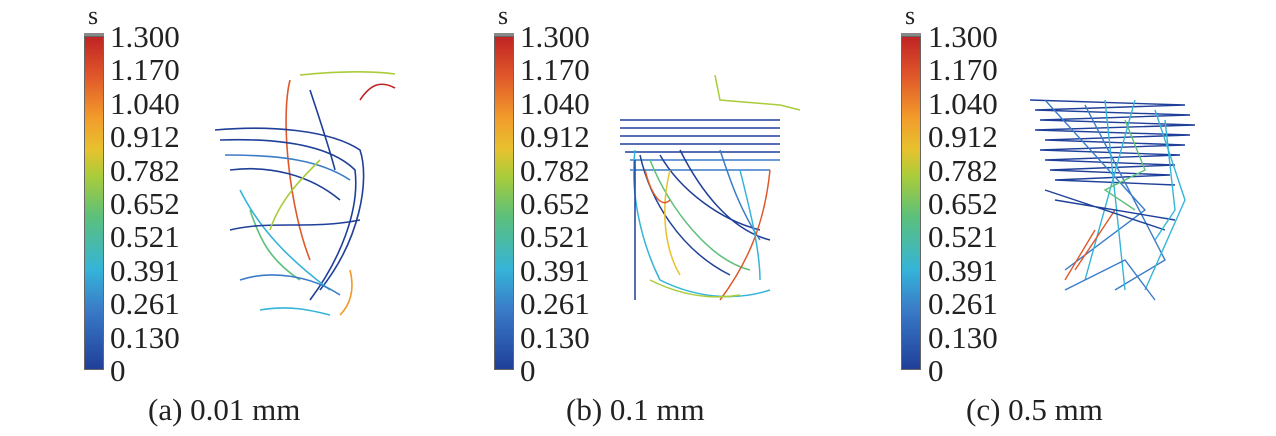  I want to click on caption-c: (c) 0.5 mm, so click(1034, 409).